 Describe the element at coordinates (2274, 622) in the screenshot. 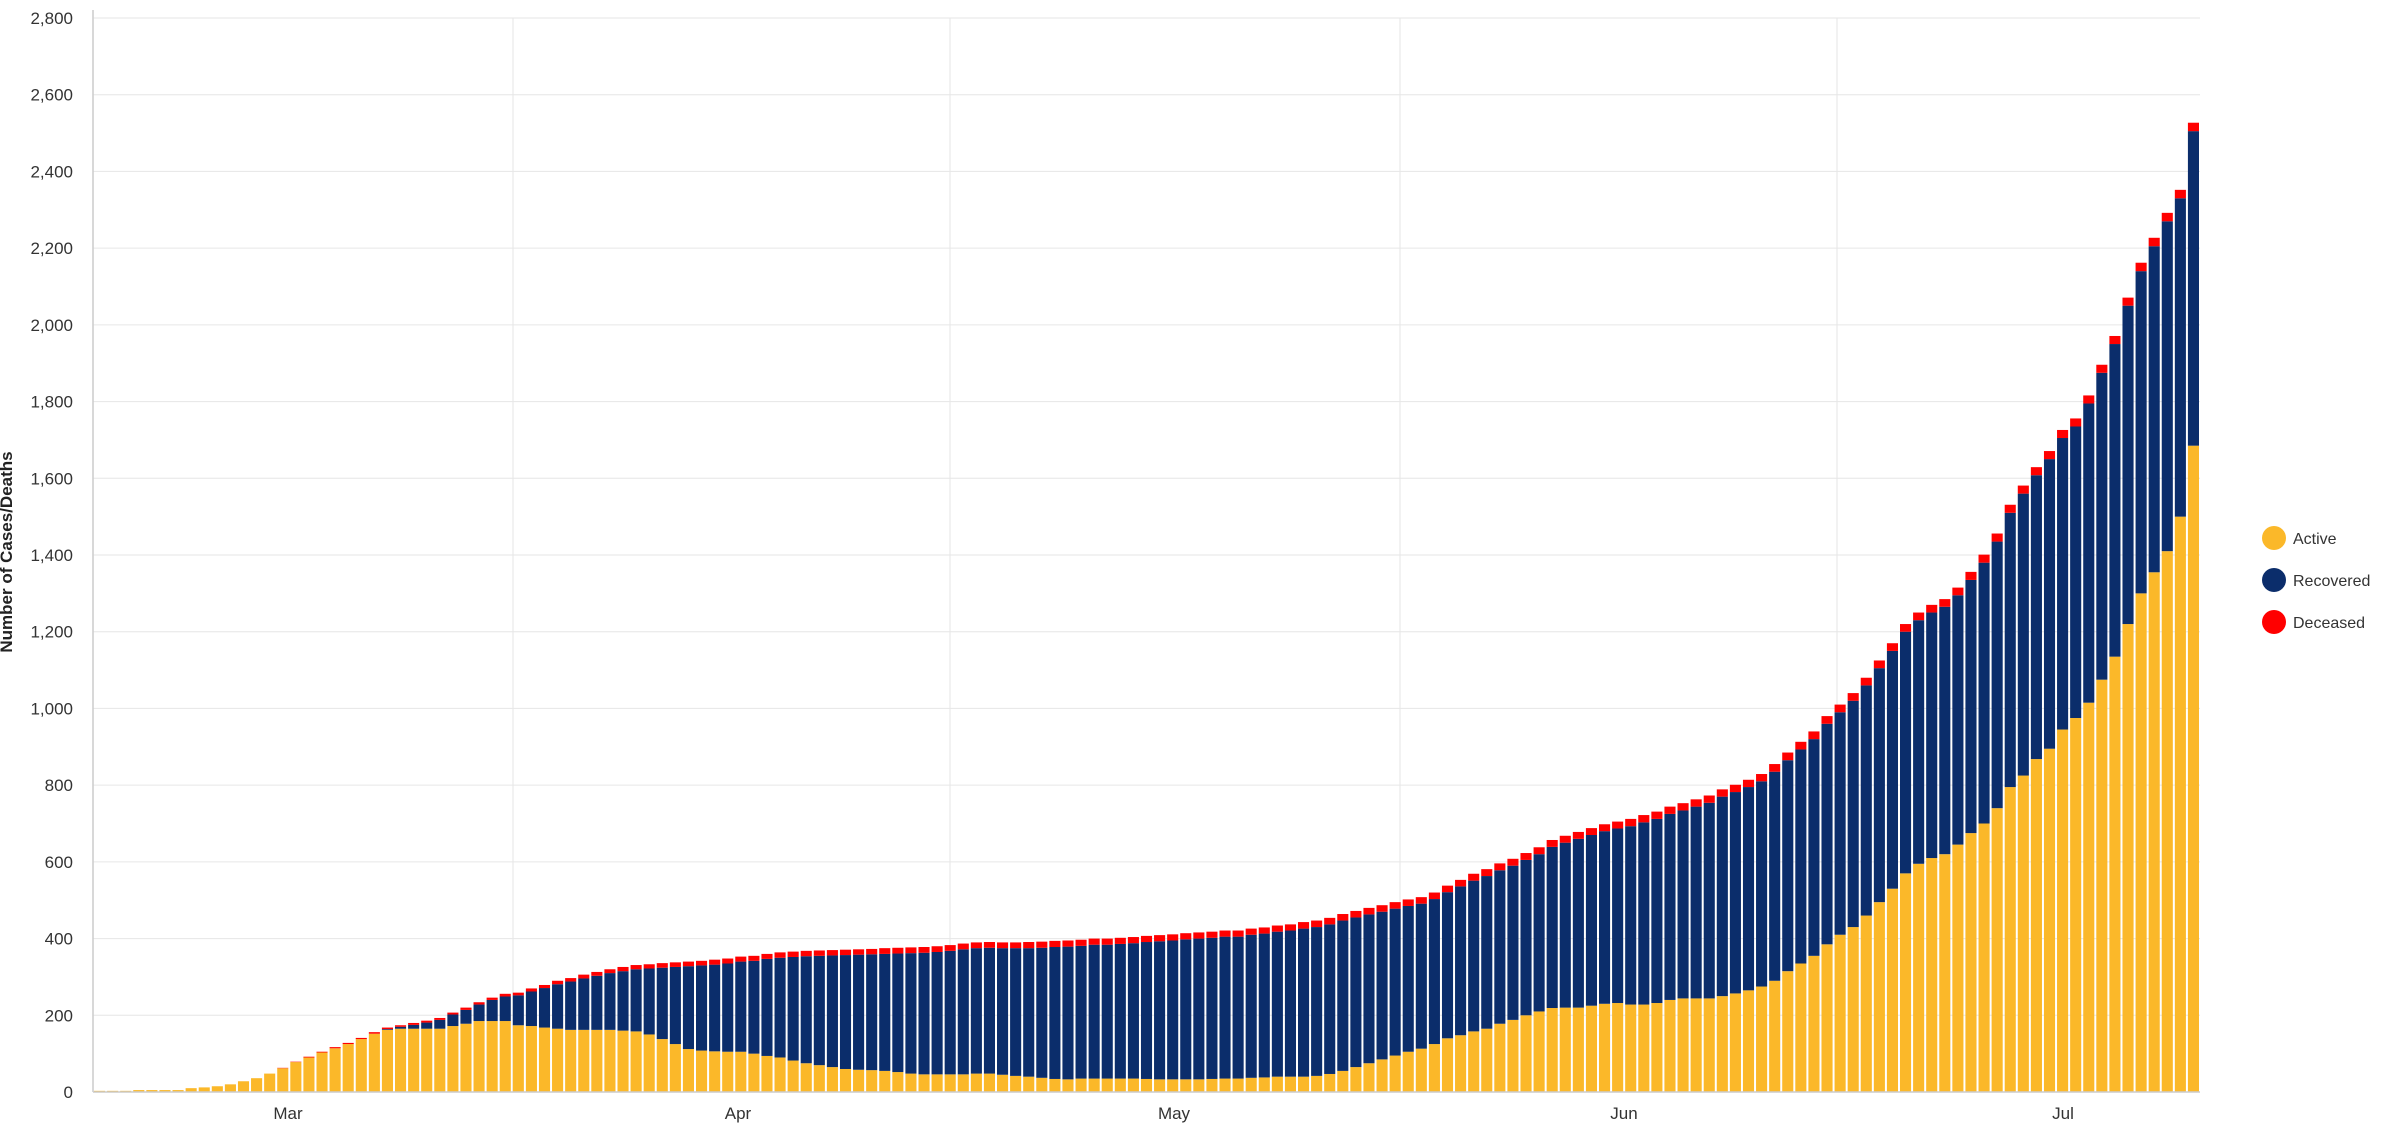

I see `legend-marker-deceased` at that location.